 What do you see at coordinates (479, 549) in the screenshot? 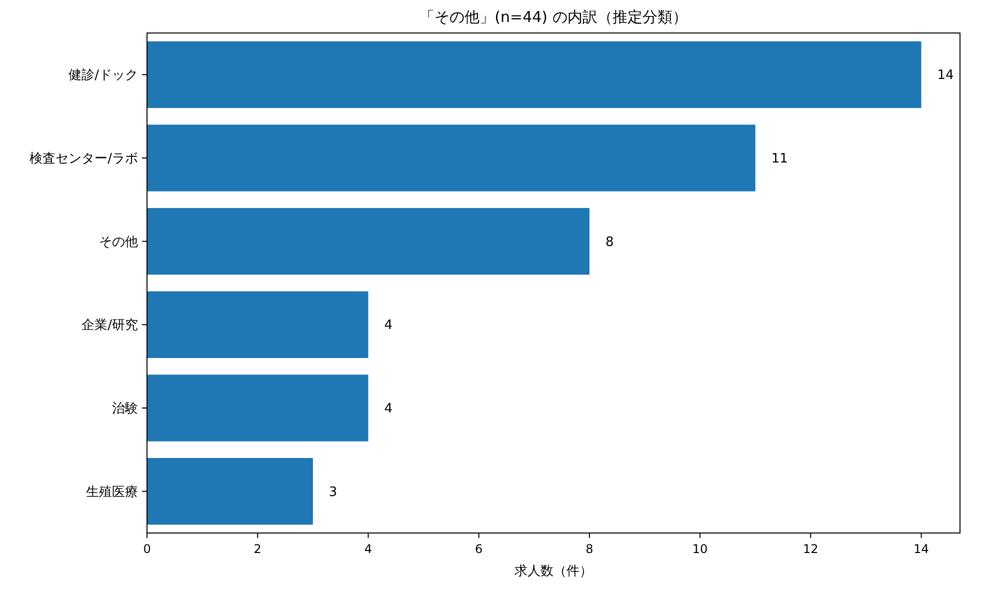
I see `x-tick-label: 6` at bounding box center [479, 549].